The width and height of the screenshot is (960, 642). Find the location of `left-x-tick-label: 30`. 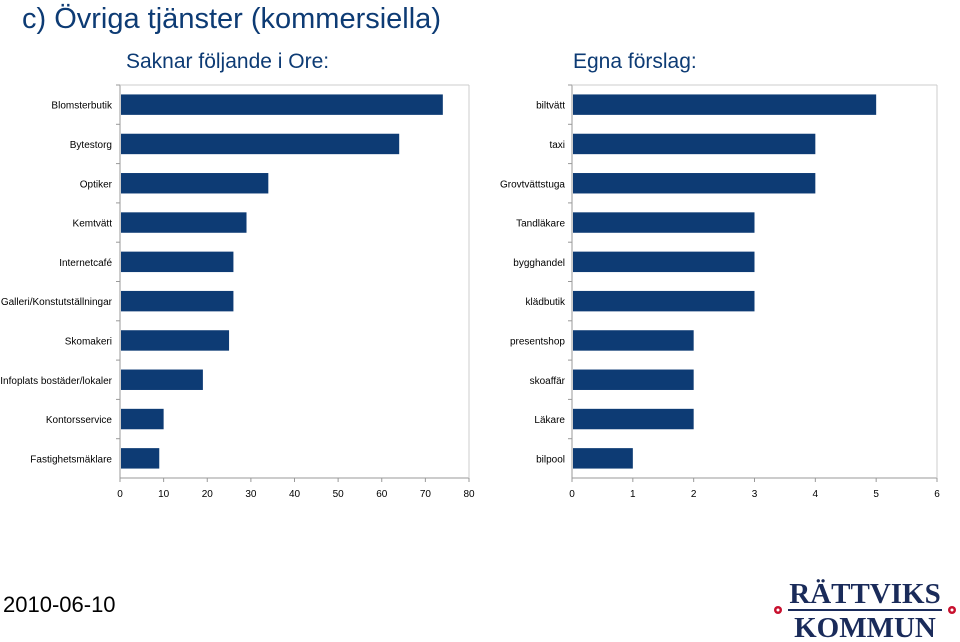

left-x-tick-label: 30 is located at coordinates (251, 494).